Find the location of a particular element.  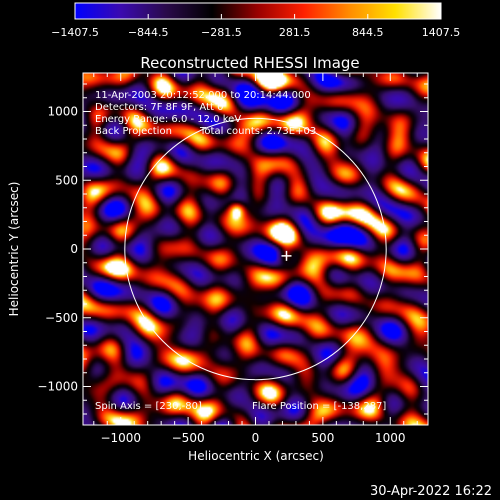

y-tick-label: −500 is located at coordinates (61, 318).